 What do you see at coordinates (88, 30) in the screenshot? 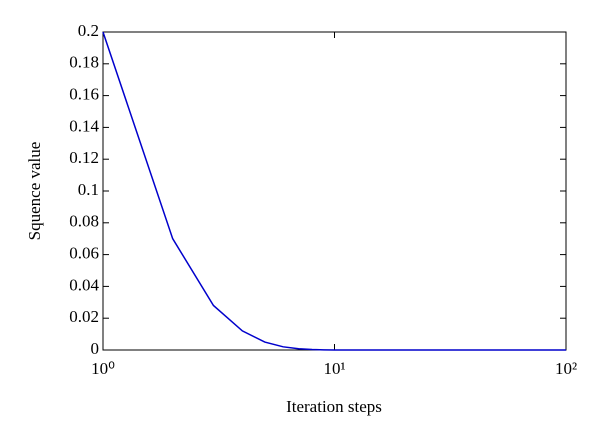
I see `y-tick-label: 0.2` at bounding box center [88, 30].